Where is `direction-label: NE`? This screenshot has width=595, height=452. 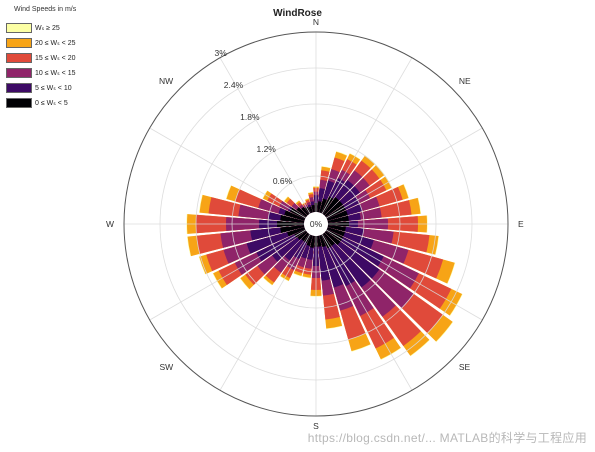
direction-label: NE is located at coordinates (465, 81).